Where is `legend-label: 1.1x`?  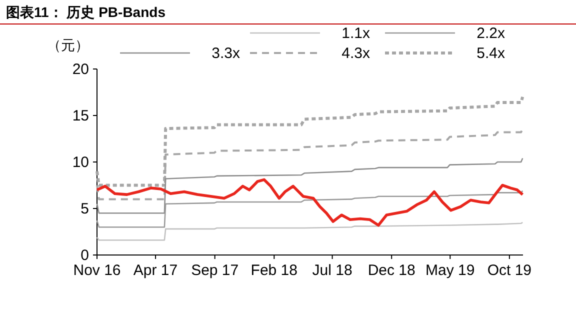
legend-label: 1.1x is located at coordinates (356, 33).